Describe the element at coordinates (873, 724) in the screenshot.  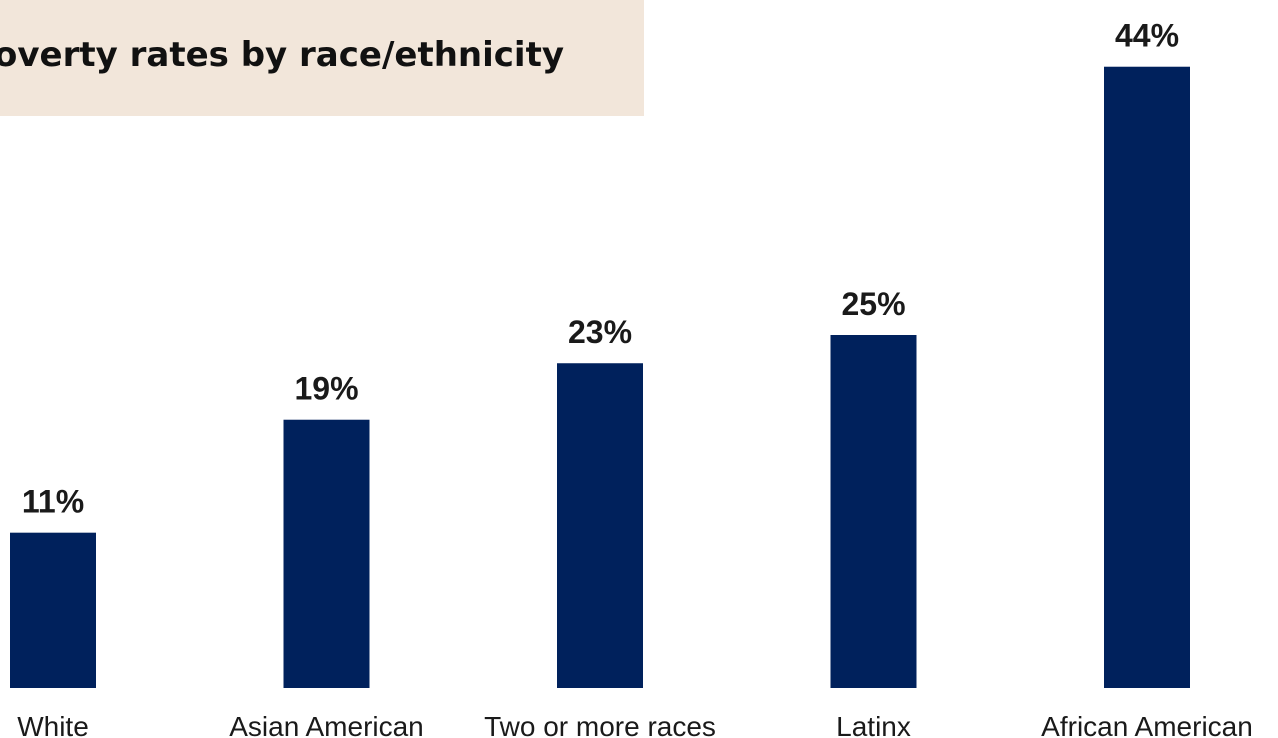
I see `x-tick-label: Latinx` at that location.